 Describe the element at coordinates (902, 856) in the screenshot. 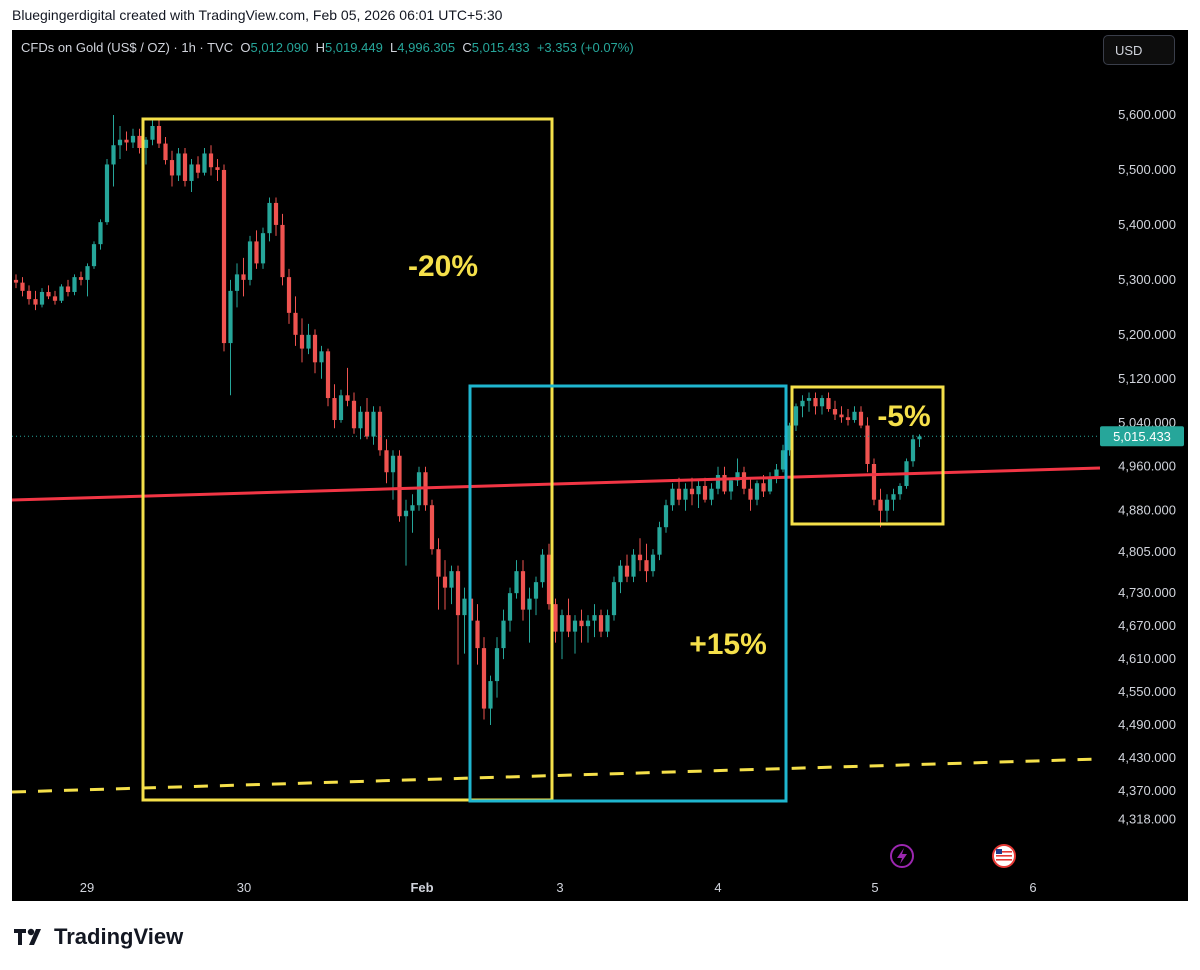

I see `lightning-icon` at that location.